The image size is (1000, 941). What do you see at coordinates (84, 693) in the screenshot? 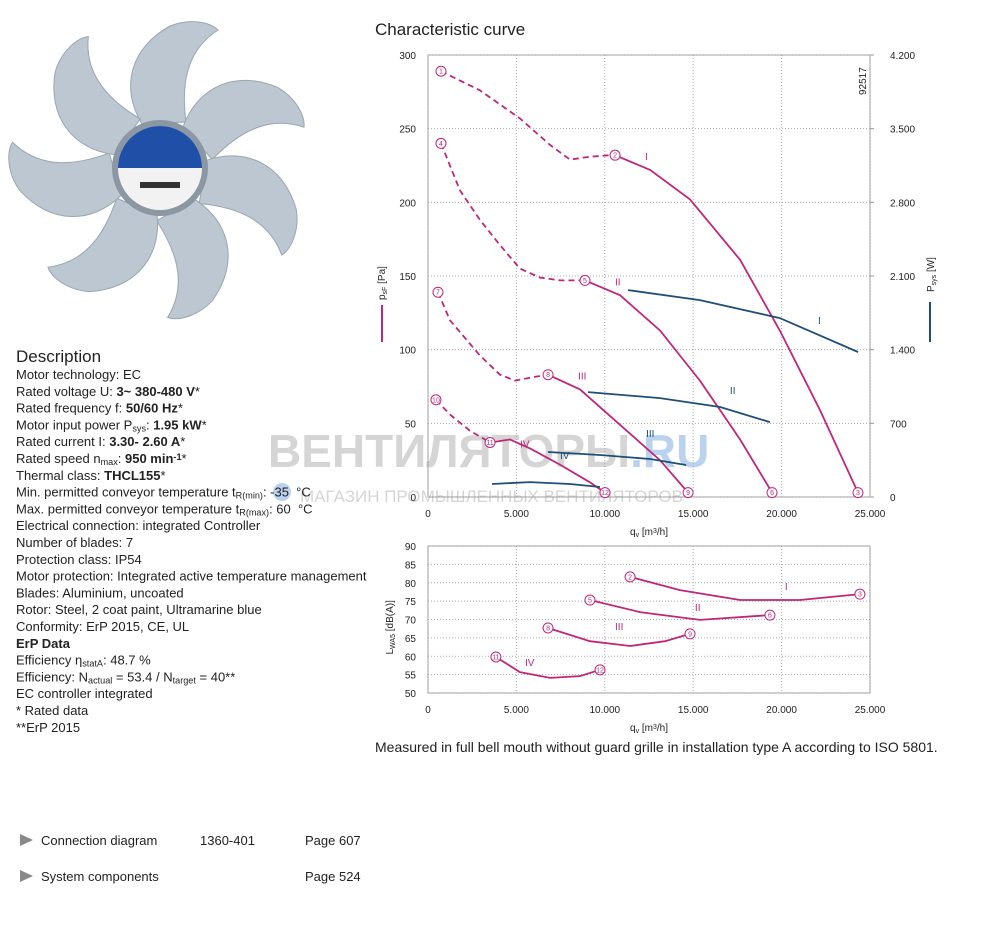
I see `text-run: EC controller integrated` at bounding box center [84, 693].